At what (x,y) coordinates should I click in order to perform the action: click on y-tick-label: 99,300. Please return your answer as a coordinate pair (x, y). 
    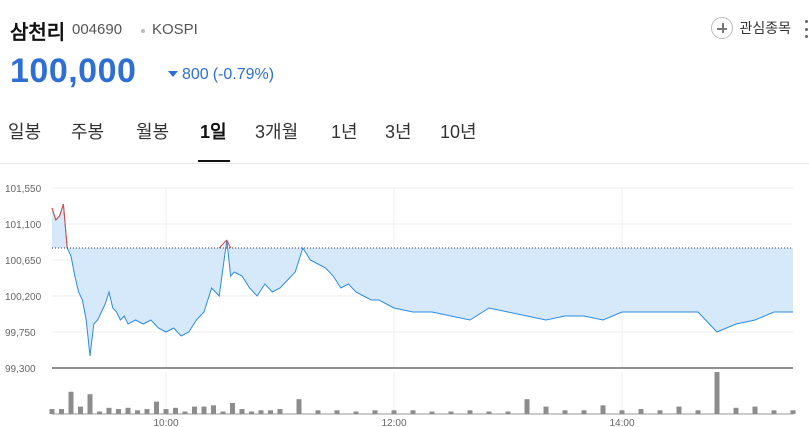
    Looking at the image, I should click on (20, 369).